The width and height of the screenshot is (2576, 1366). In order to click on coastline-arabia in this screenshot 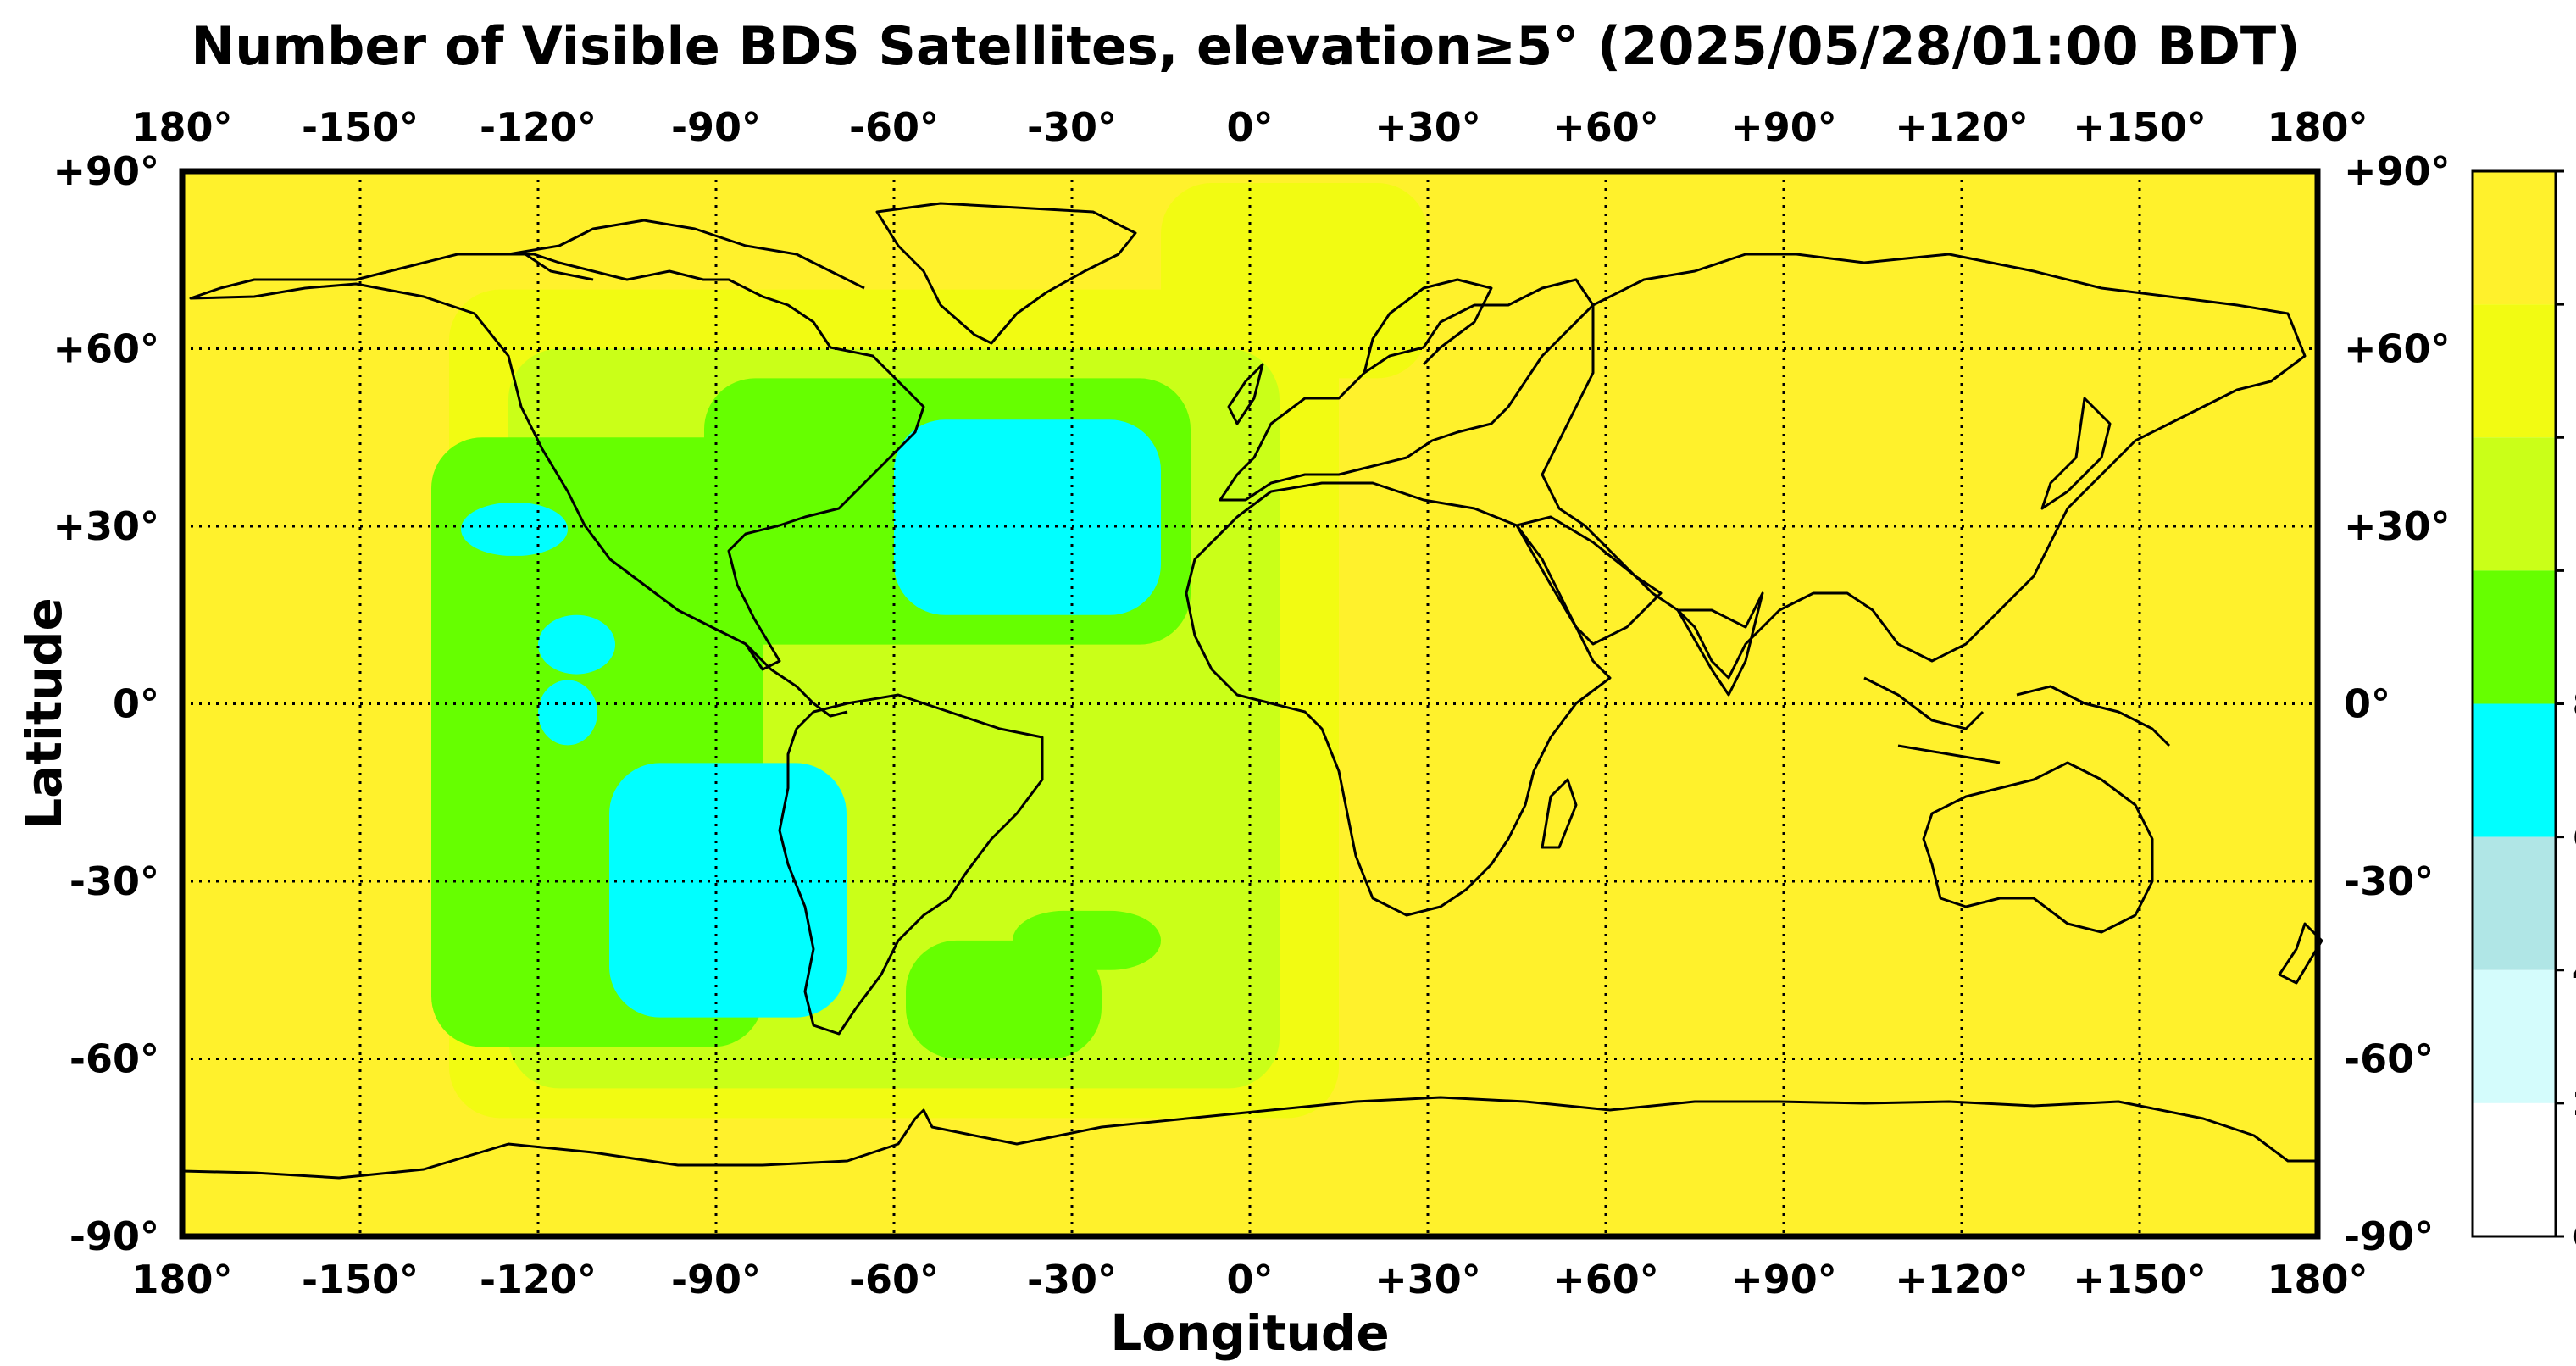, I will do `click(1589, 580)`.